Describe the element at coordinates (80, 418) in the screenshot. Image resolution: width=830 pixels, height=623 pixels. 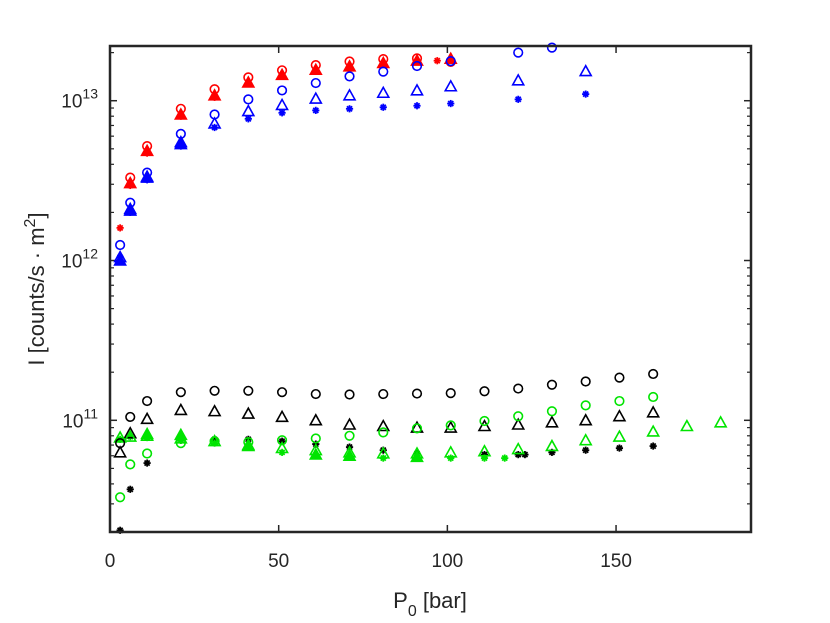
I see `y-tick-label: 1011` at that location.